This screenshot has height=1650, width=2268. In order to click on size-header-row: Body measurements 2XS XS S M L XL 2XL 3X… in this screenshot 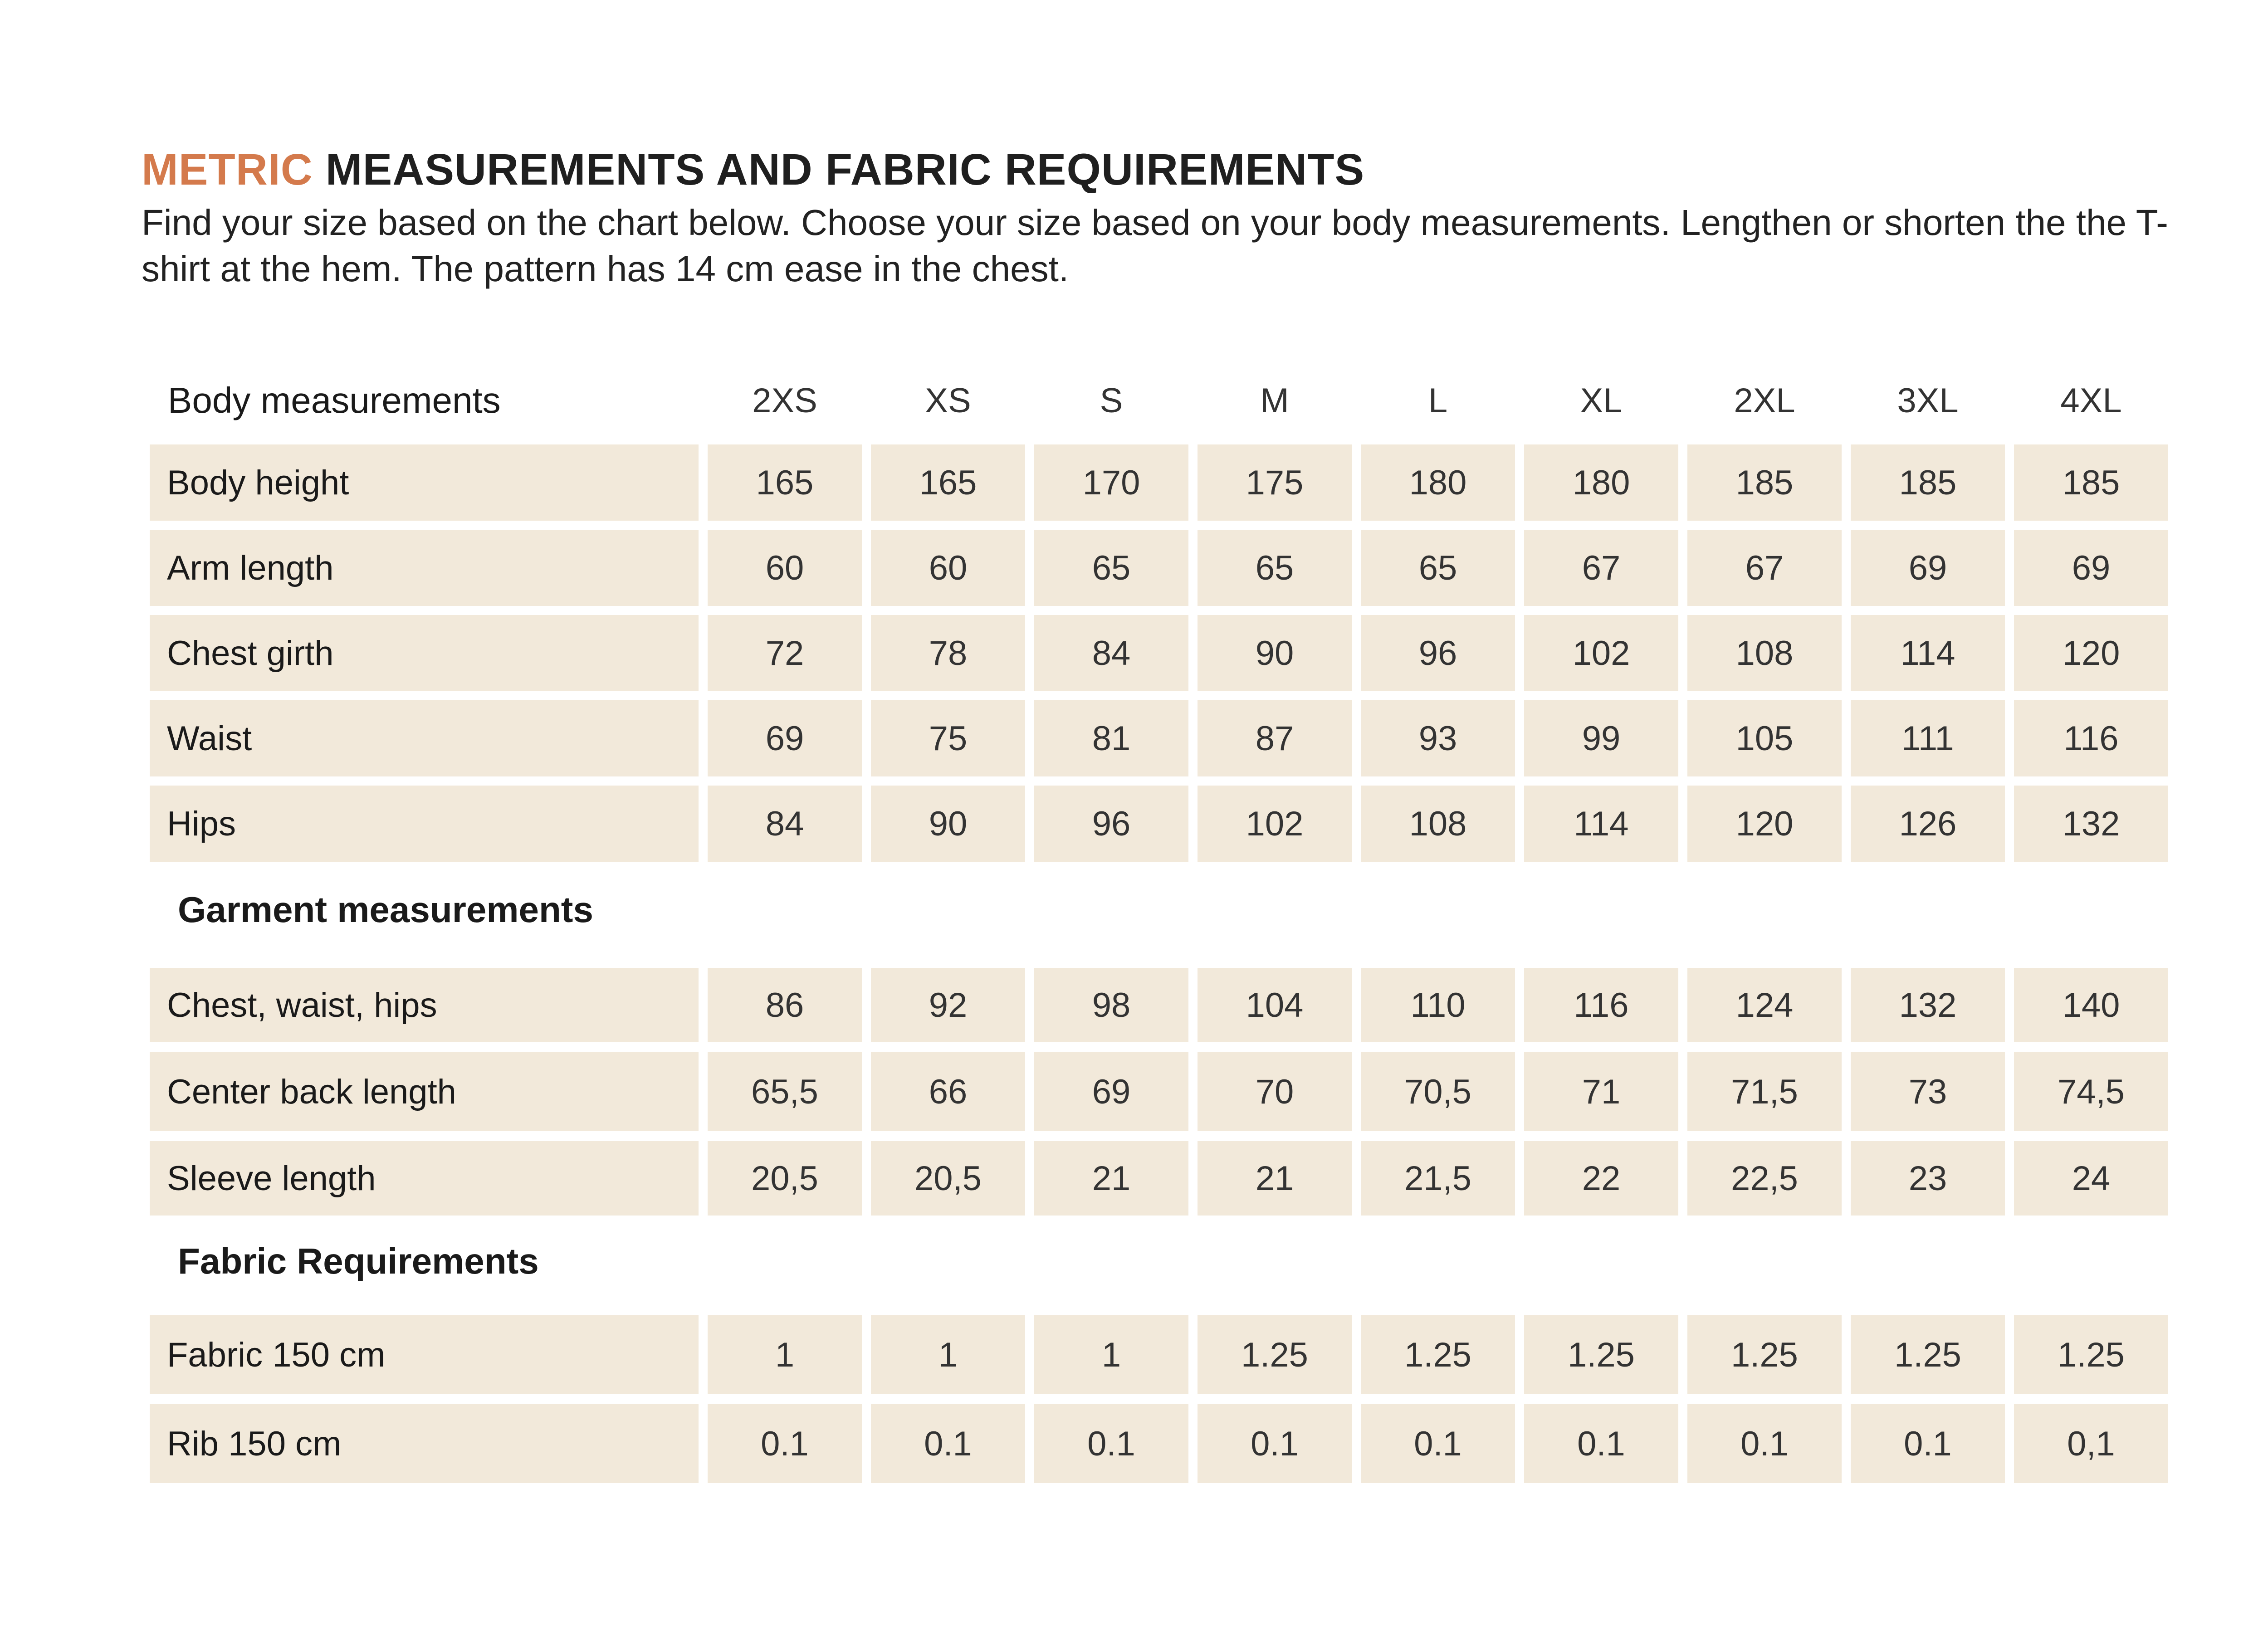, I will do `click(1153, 401)`.